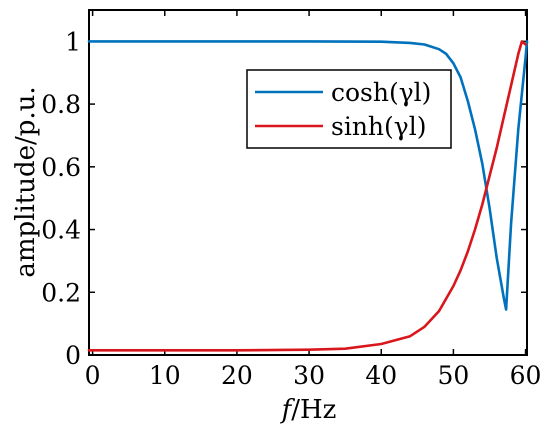 This screenshot has width=550, height=433. I want to click on x-tick-label: 10, so click(165, 375).